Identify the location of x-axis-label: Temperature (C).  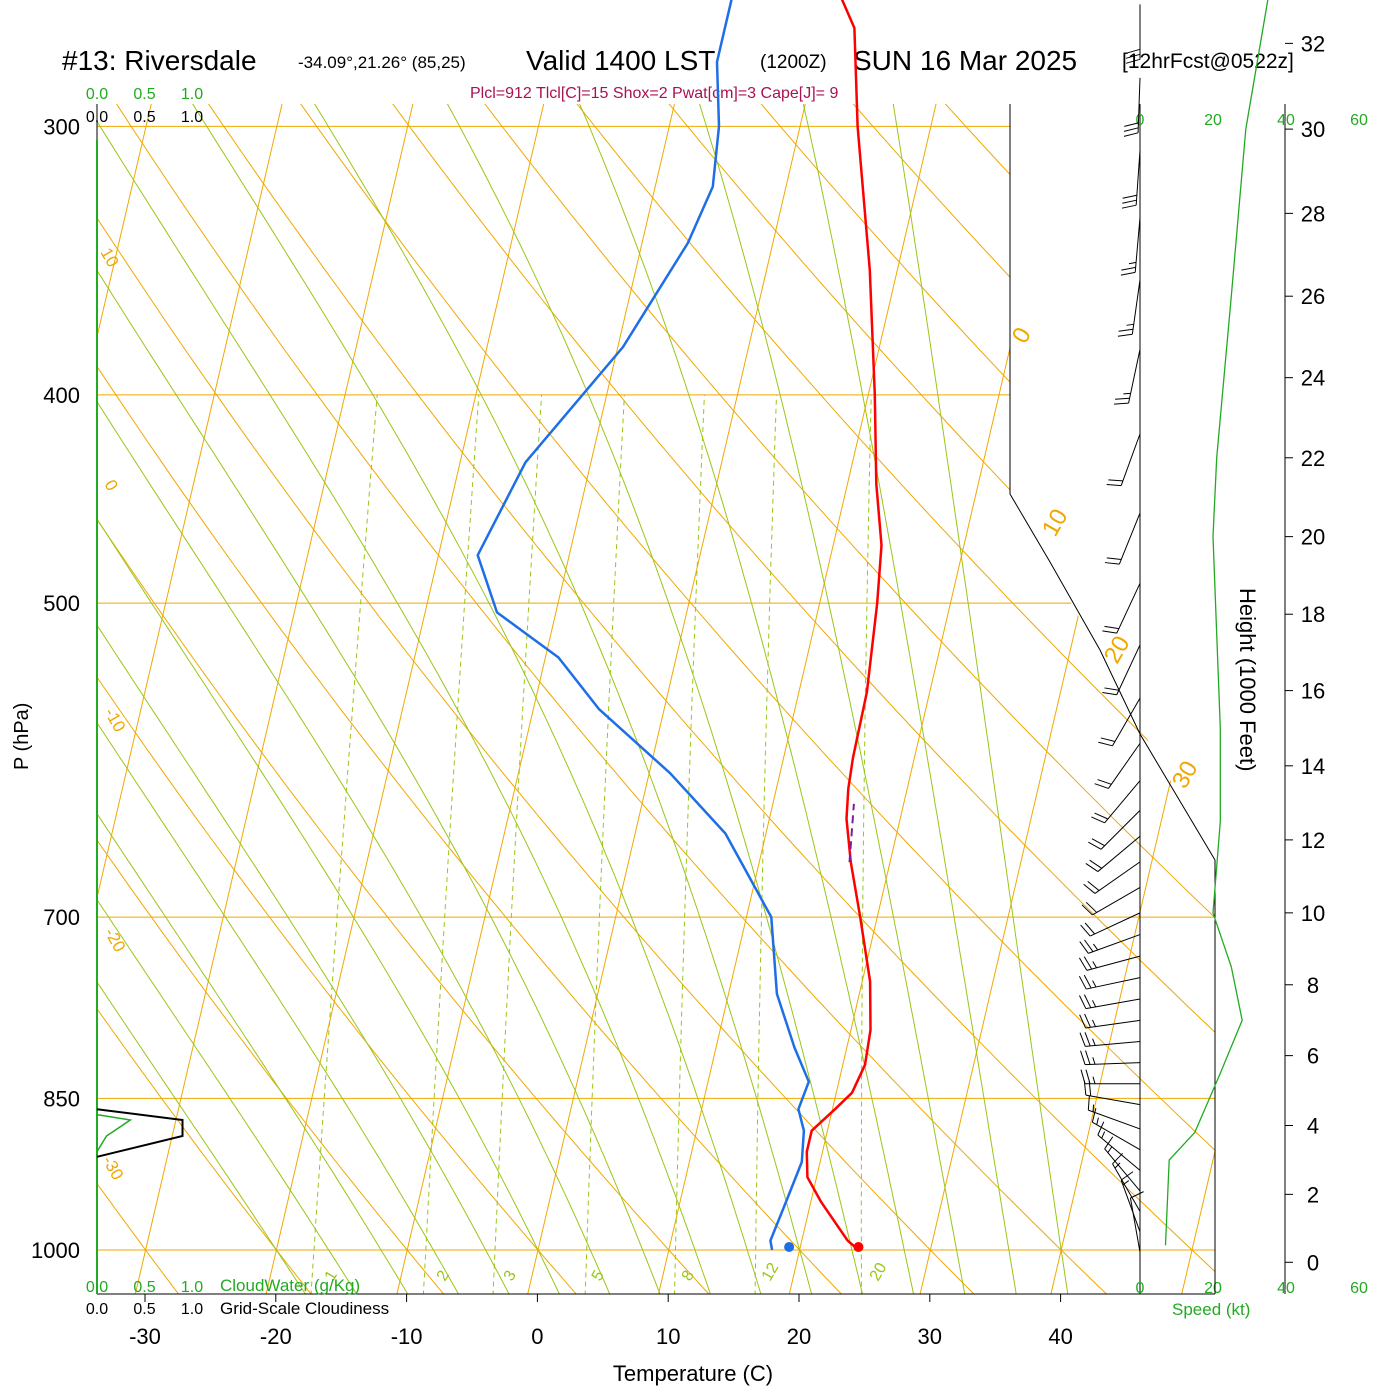
(693, 1373).